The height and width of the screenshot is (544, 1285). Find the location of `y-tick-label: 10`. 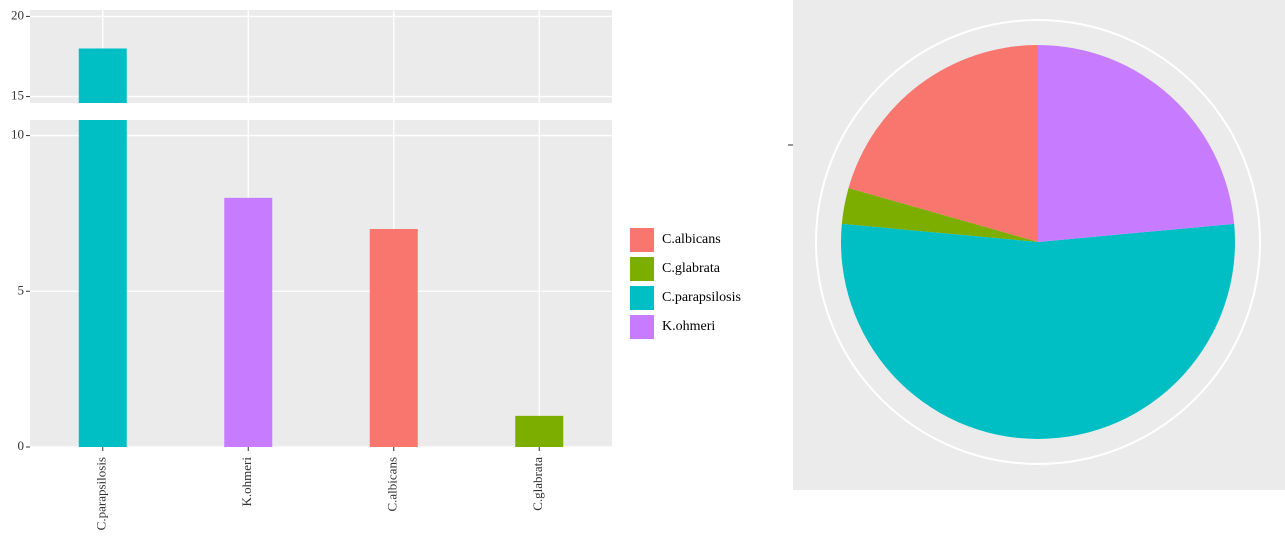

y-tick-label: 10 is located at coordinates (17, 134).